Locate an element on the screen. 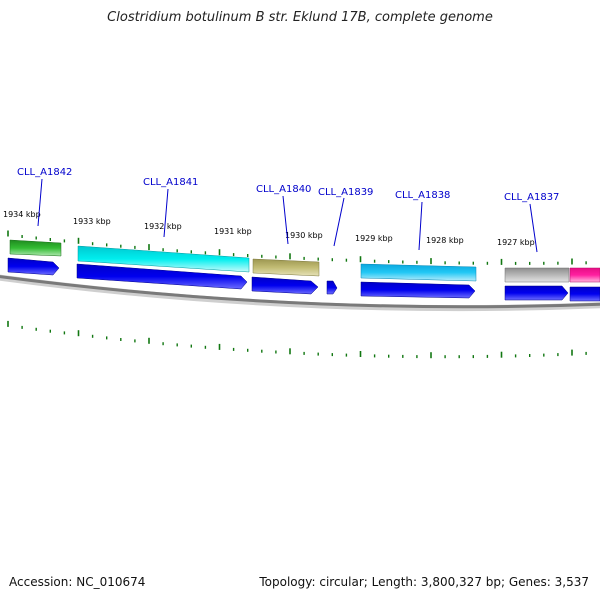 The image size is (600, 600). gene-leader-cll-a1839 is located at coordinates (339, 222).